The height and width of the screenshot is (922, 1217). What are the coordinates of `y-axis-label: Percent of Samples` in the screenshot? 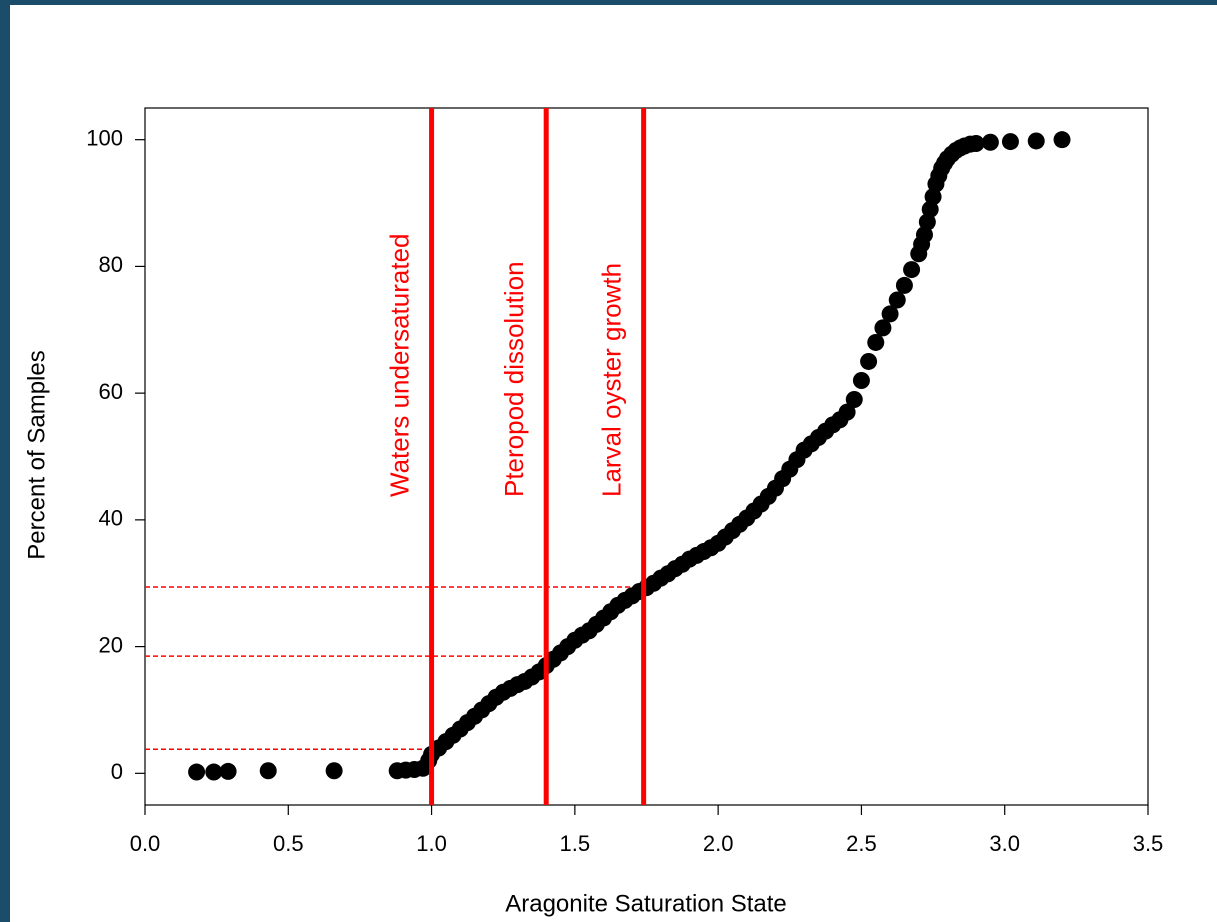 It's located at (36, 454).